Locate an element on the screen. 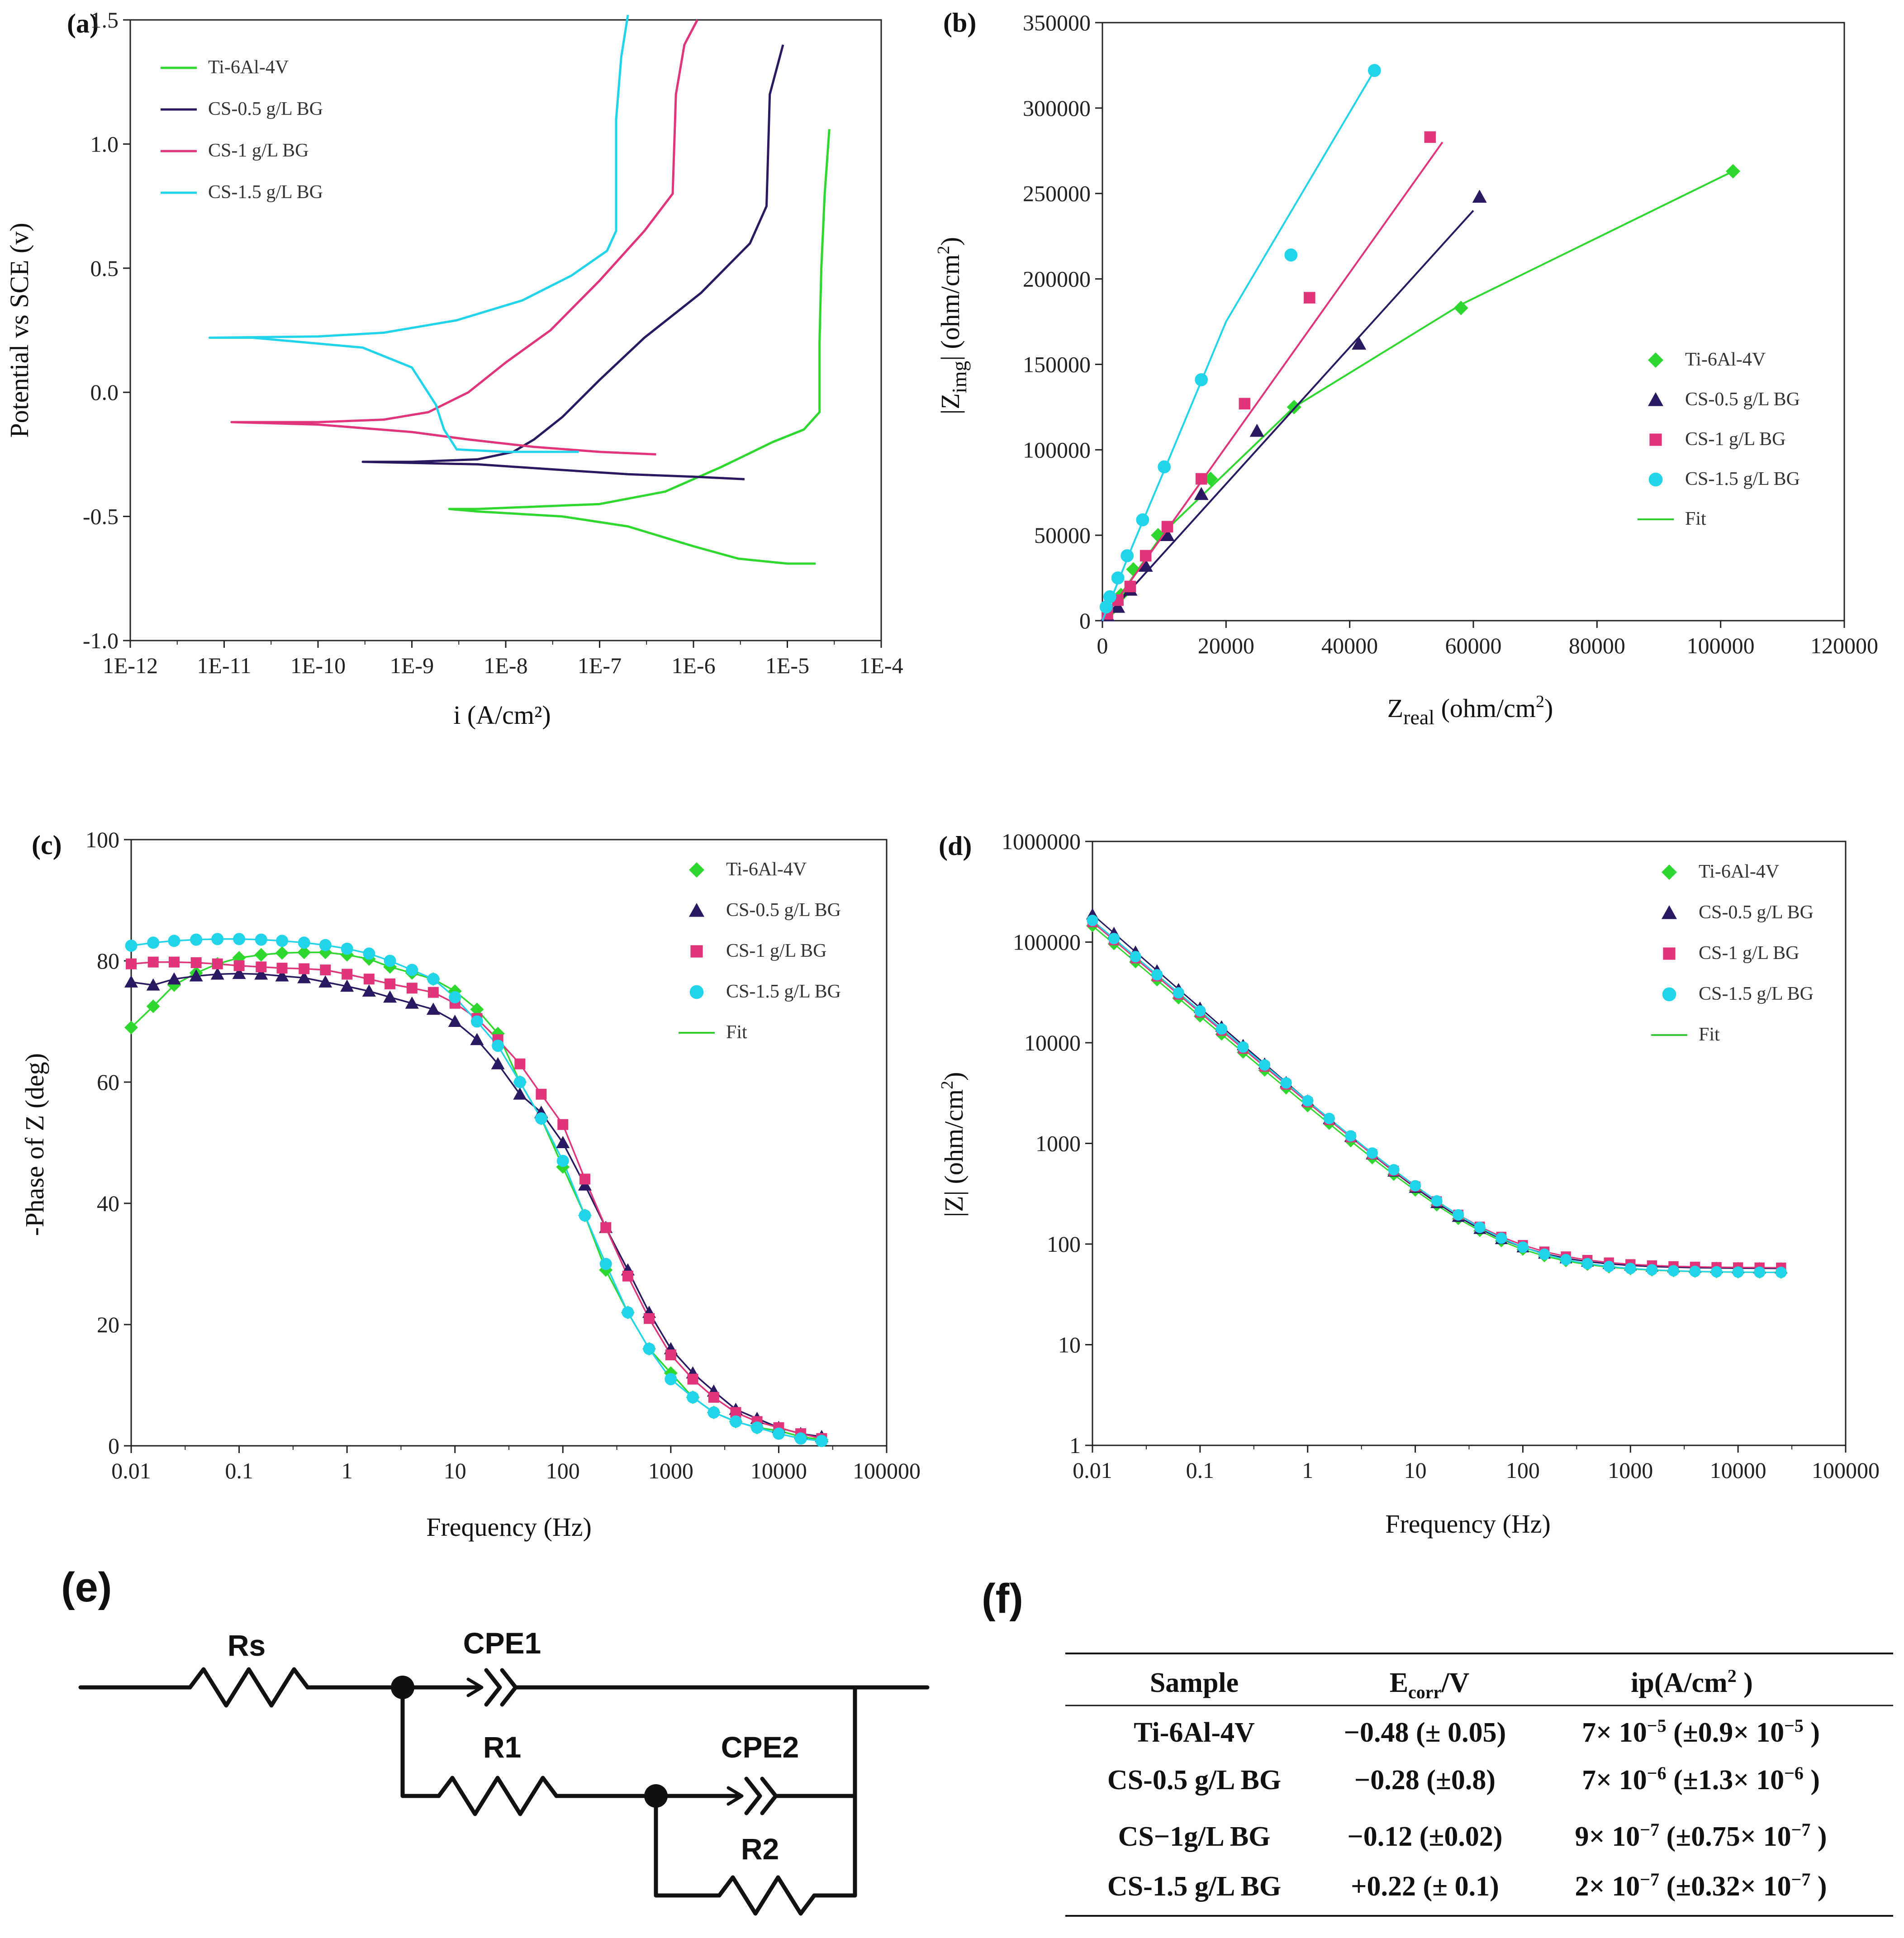  panel-b-y-axis-label: |Zimg| (ohm/cm2) is located at coordinates (952, 326).